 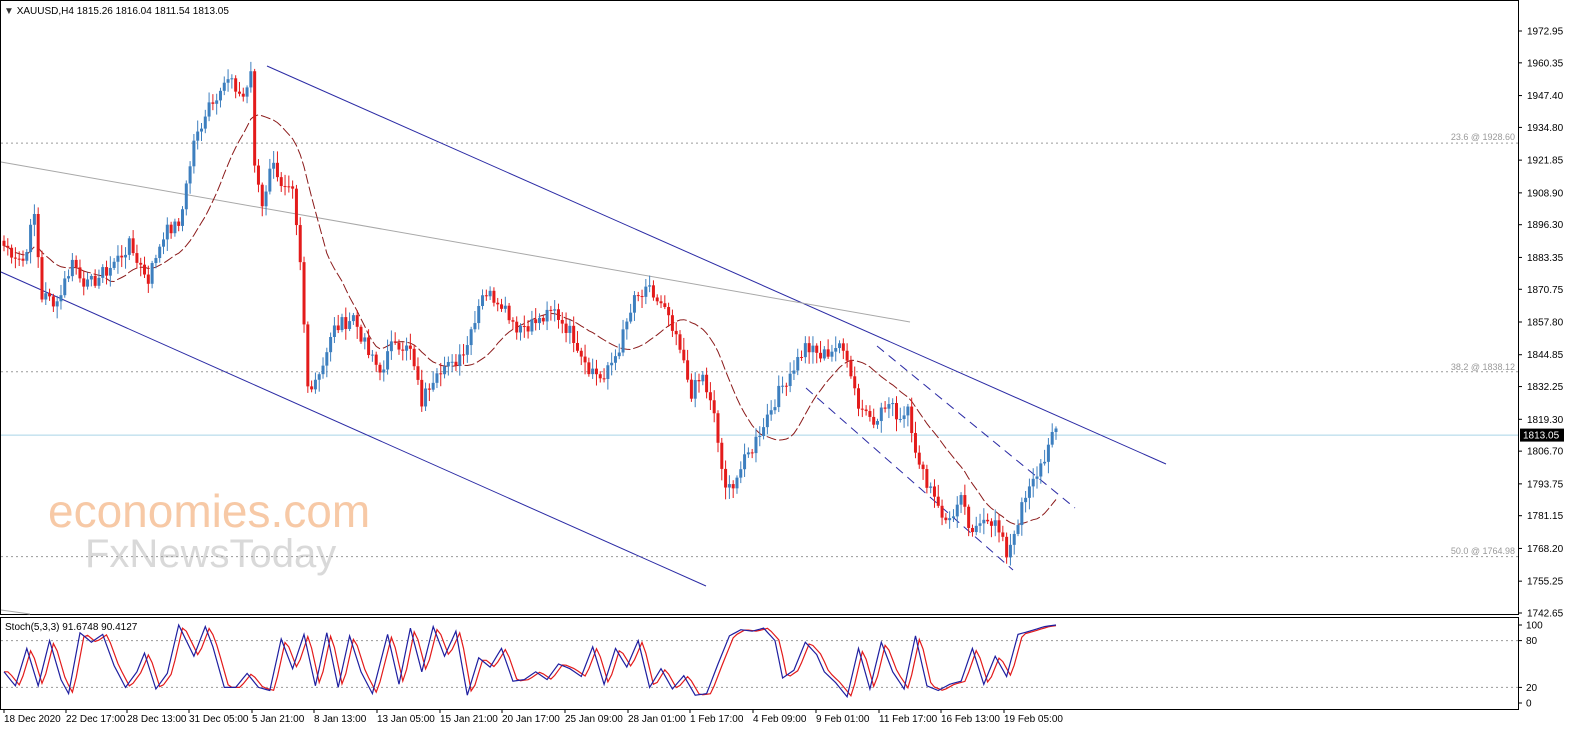 I want to click on dashed-upper-line, so click(x=976, y=427).